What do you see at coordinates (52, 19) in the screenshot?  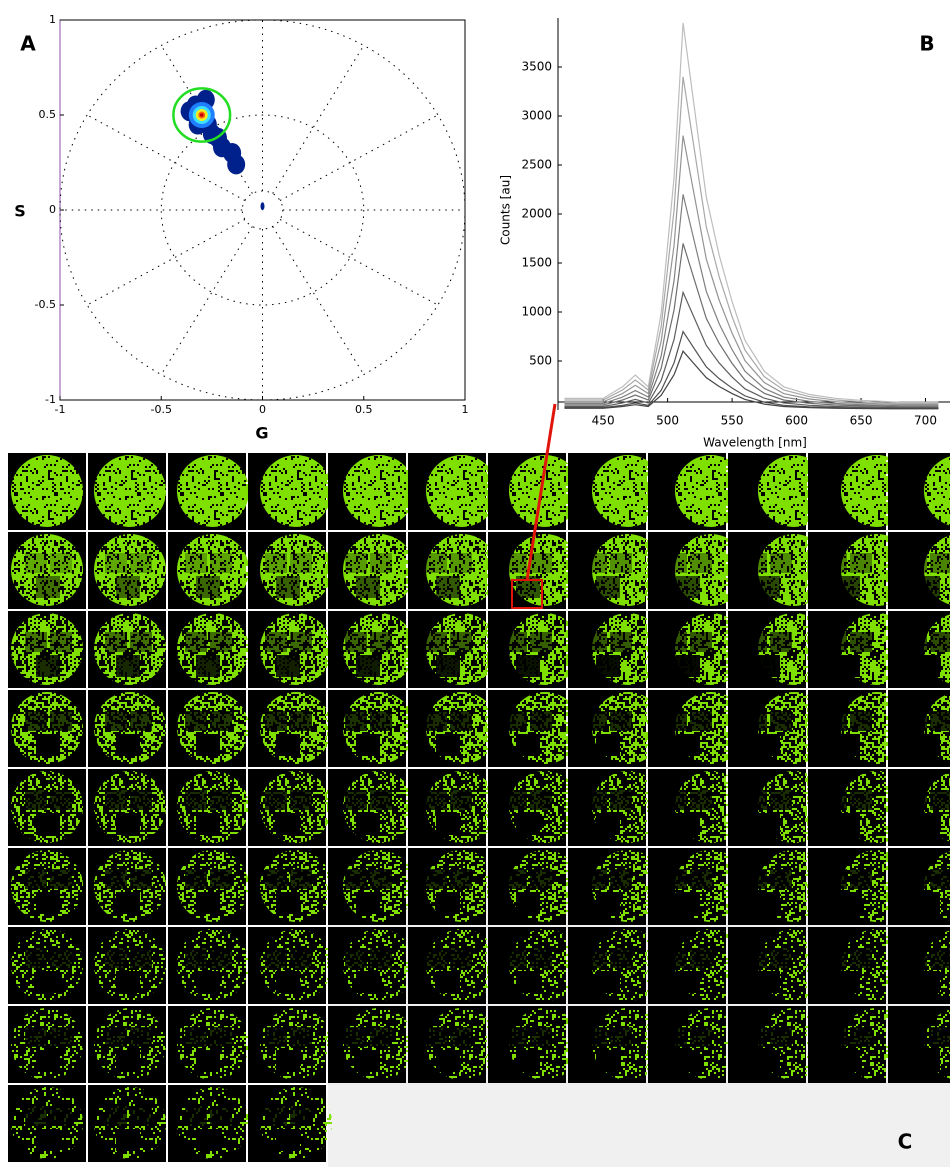 I see `y-tick-label: 1` at bounding box center [52, 19].